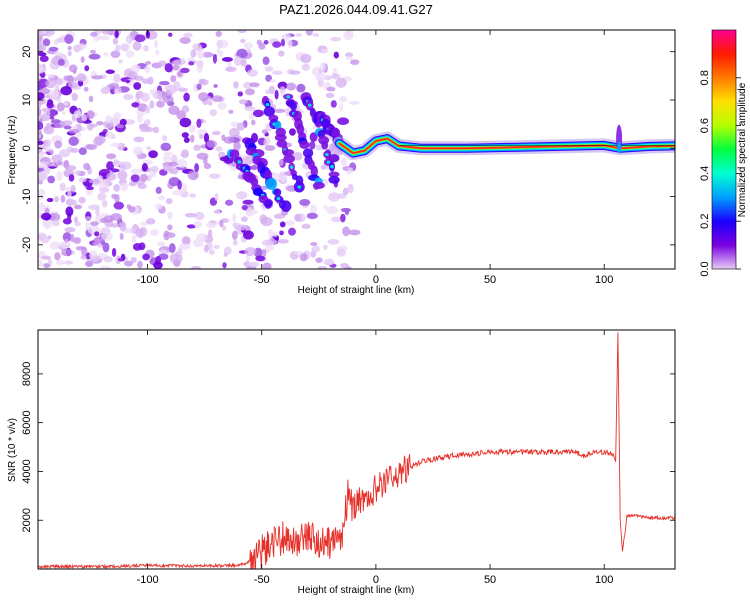 Image resolution: width=750 pixels, height=600 pixels. Describe the element at coordinates (490, 280) in the screenshot. I see `spectrogram-x-tick-label: 50` at that location.